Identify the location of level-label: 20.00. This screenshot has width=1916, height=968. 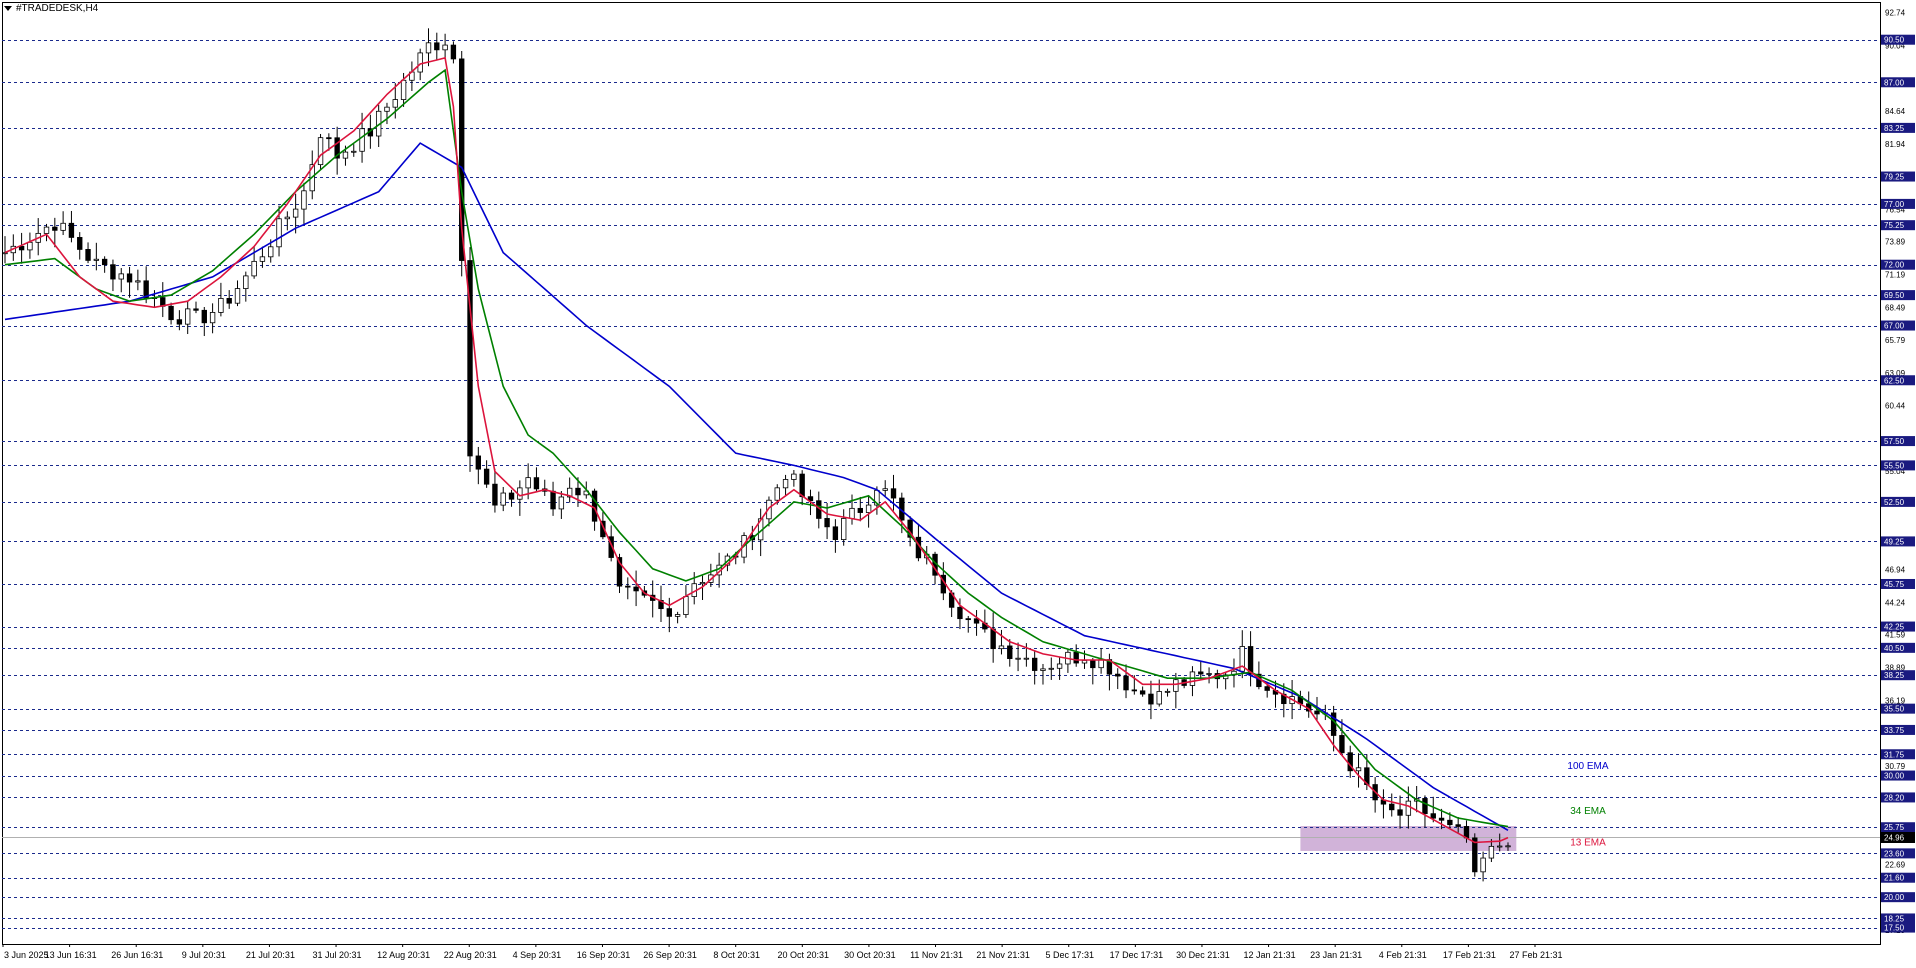
(1894, 897).